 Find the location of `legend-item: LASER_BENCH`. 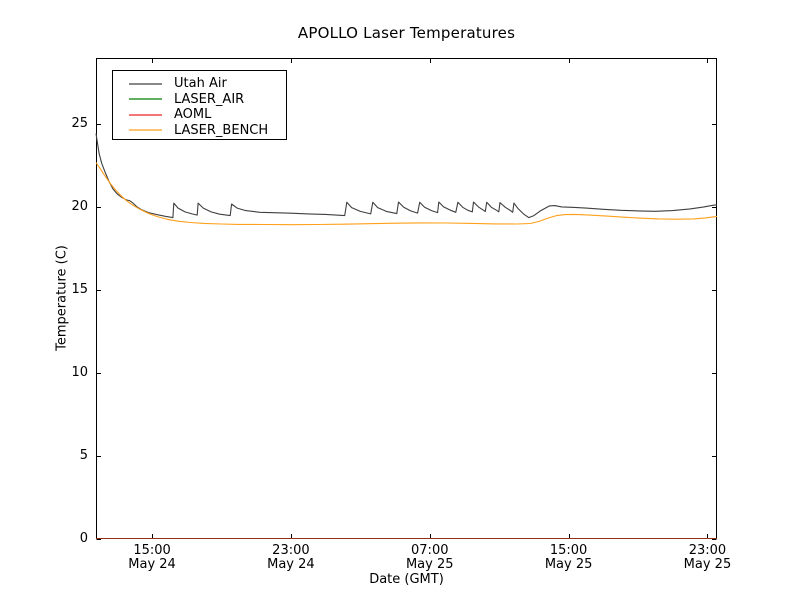

legend-item: LASER_BENCH is located at coordinates (207, 131).